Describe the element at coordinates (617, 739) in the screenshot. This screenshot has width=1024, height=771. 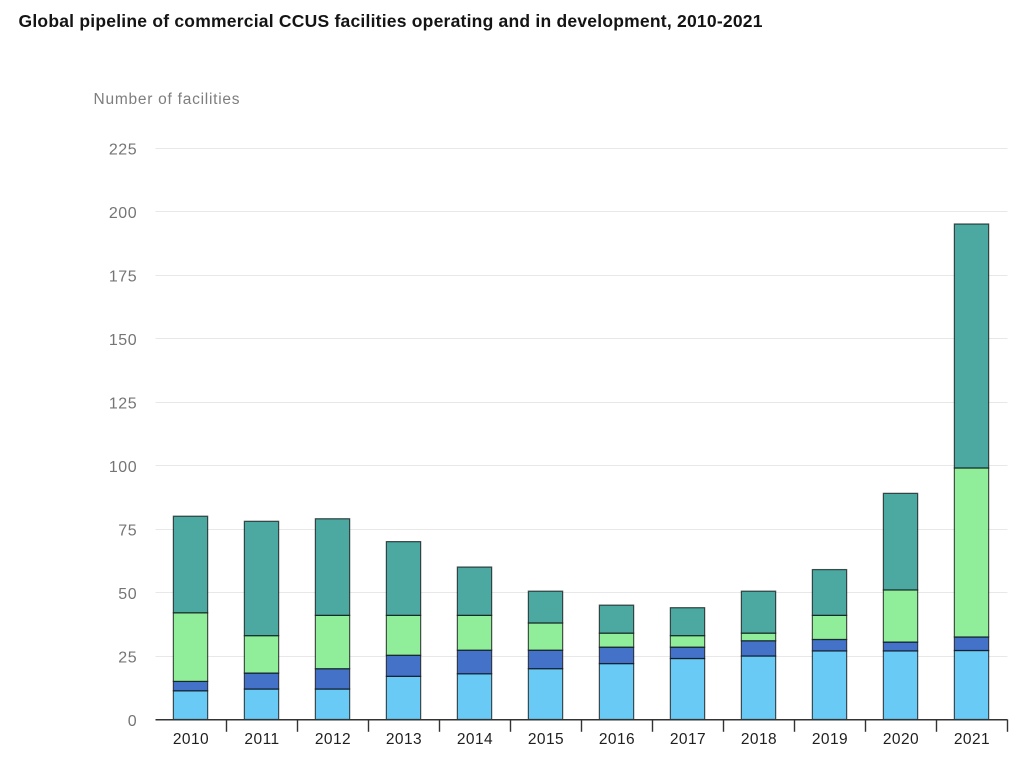
I see `svg-text: 2016` at that location.